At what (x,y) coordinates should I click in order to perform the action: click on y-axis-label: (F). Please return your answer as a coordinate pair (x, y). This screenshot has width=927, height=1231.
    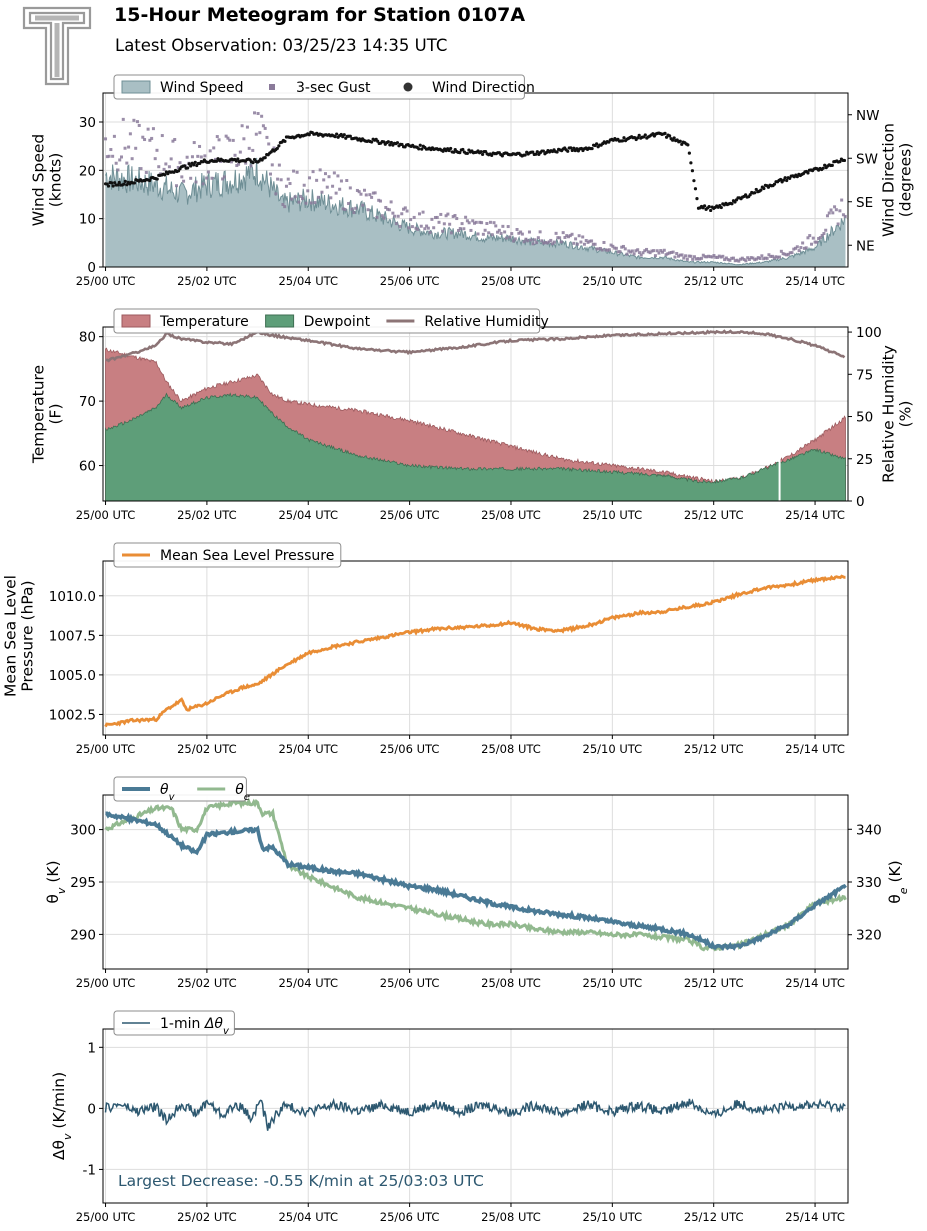
    Looking at the image, I should click on (56, 413).